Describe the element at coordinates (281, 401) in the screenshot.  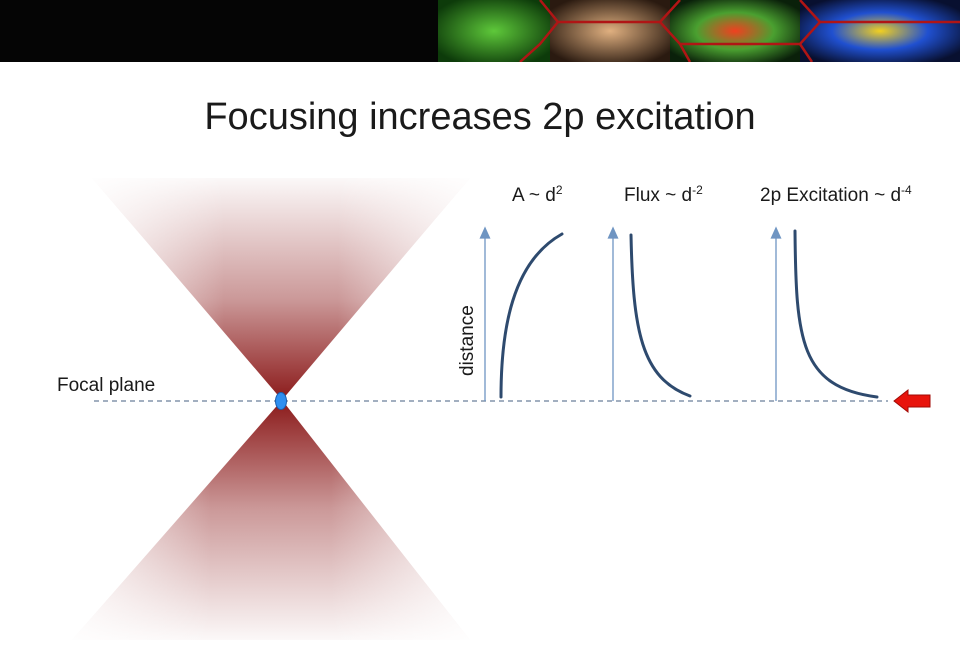
I see `focus-spot-icon` at that location.